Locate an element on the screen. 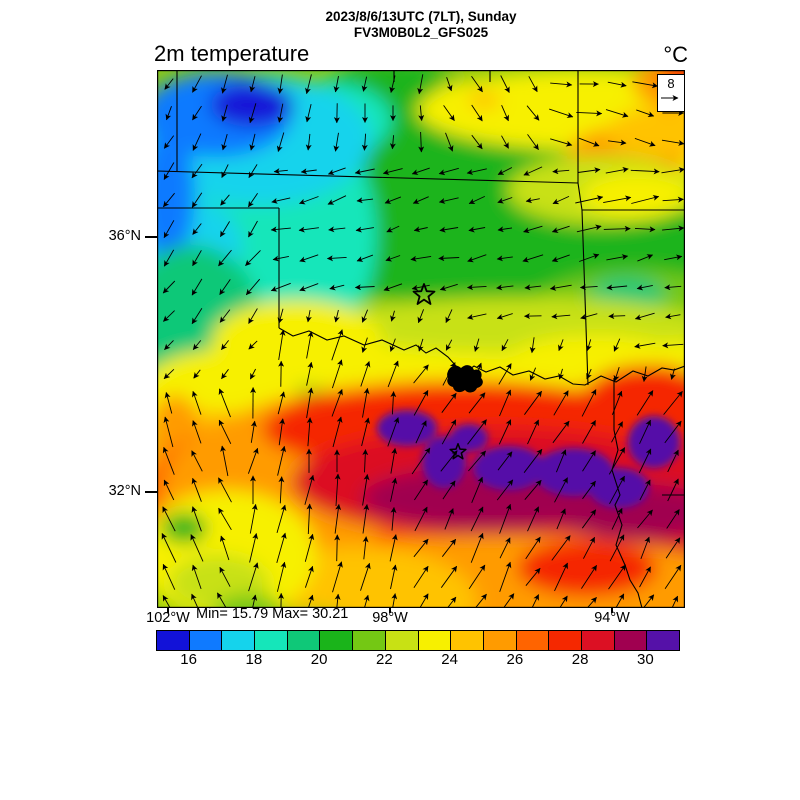  minmax-label: Min= 15.79 Max= 30.21 is located at coordinates (272, 614).